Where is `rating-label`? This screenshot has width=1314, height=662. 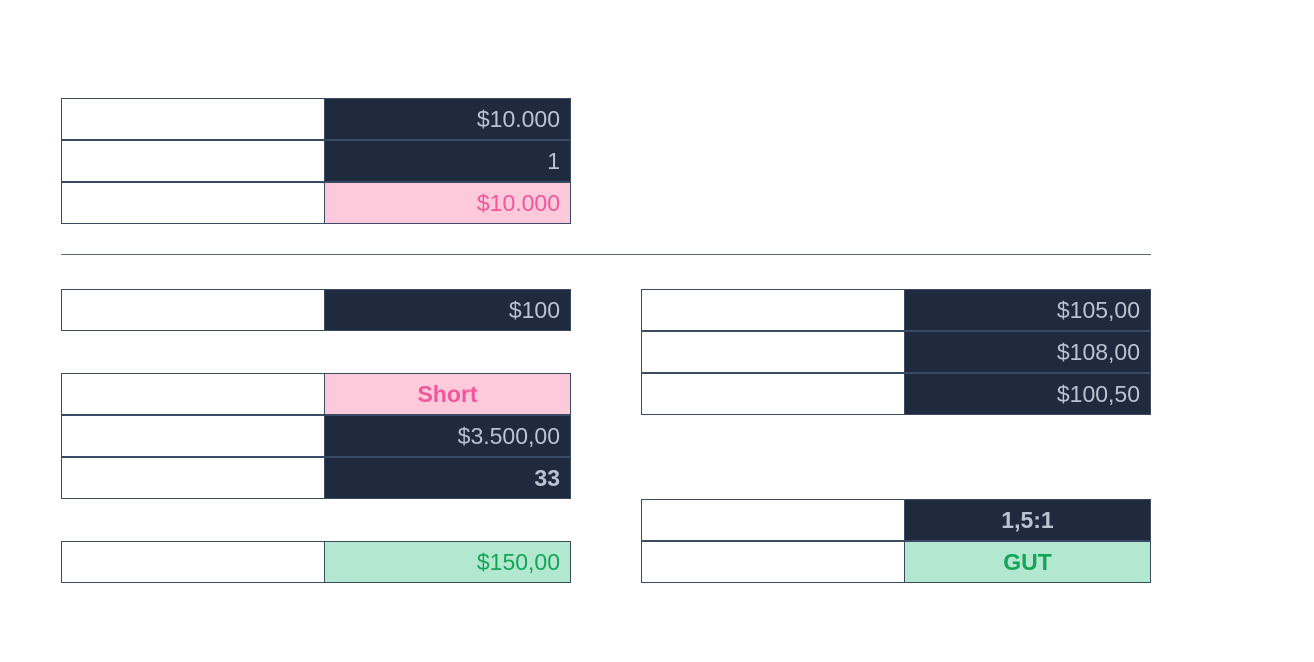 rating-label is located at coordinates (773, 562).